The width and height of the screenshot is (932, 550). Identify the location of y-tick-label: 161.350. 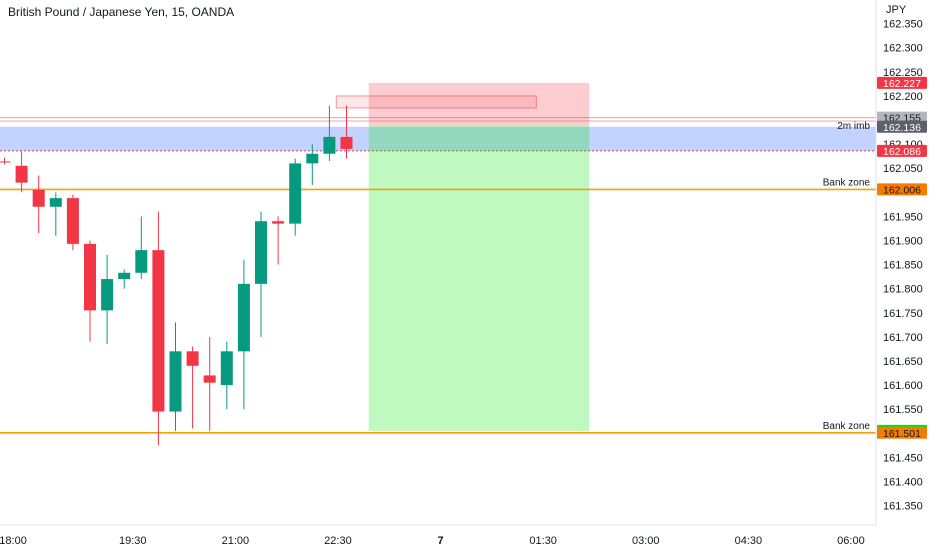
(903, 507).